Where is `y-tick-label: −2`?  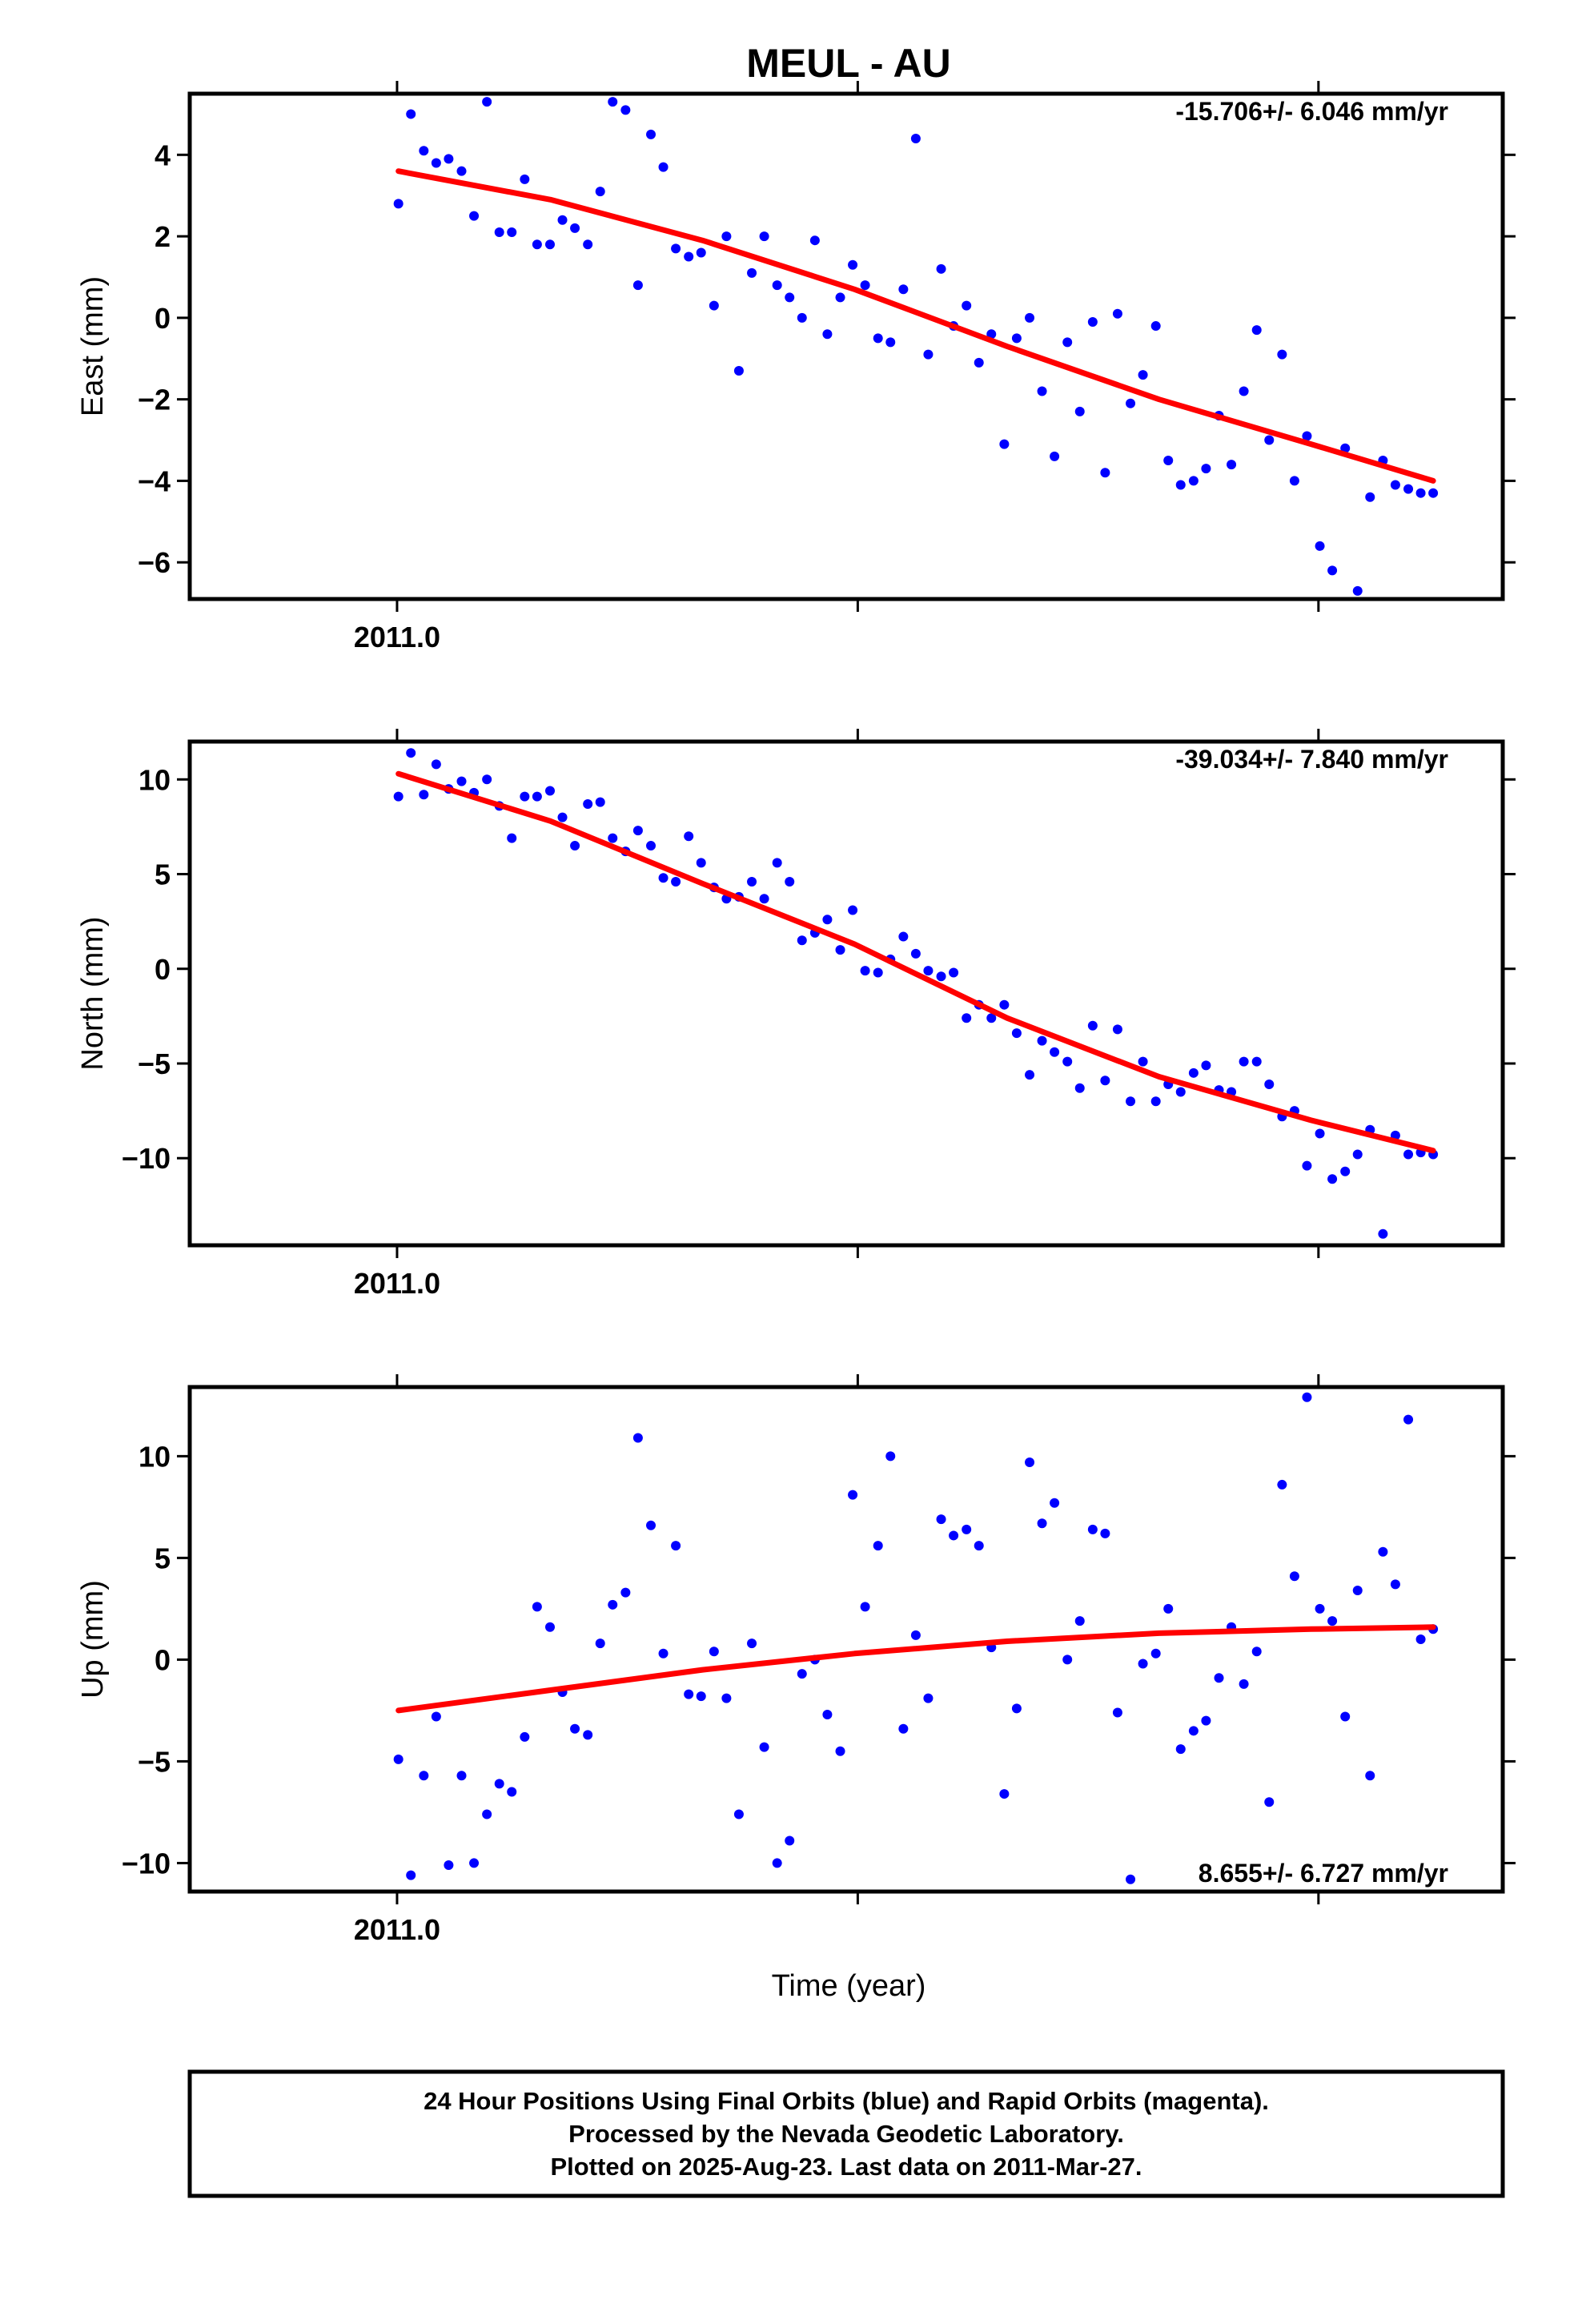 y-tick-label: −2 is located at coordinates (154, 400).